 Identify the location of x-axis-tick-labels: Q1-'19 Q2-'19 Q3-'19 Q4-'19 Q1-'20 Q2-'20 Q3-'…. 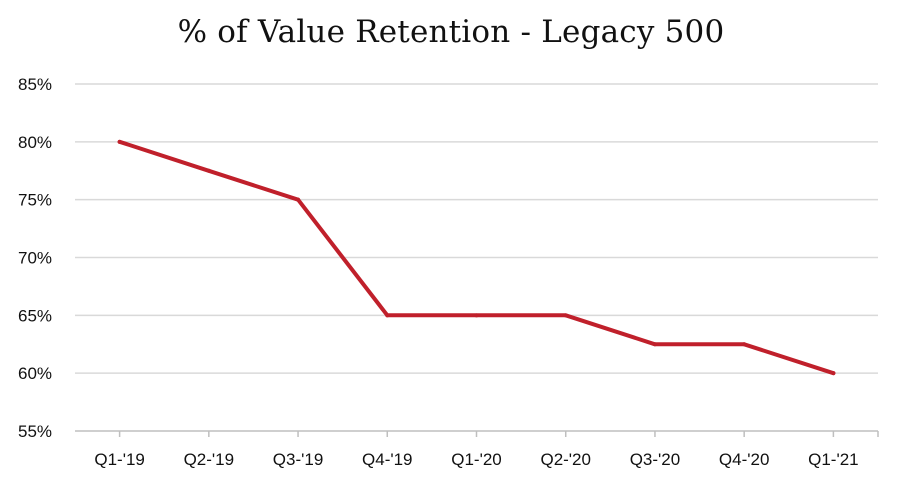
(476, 459).